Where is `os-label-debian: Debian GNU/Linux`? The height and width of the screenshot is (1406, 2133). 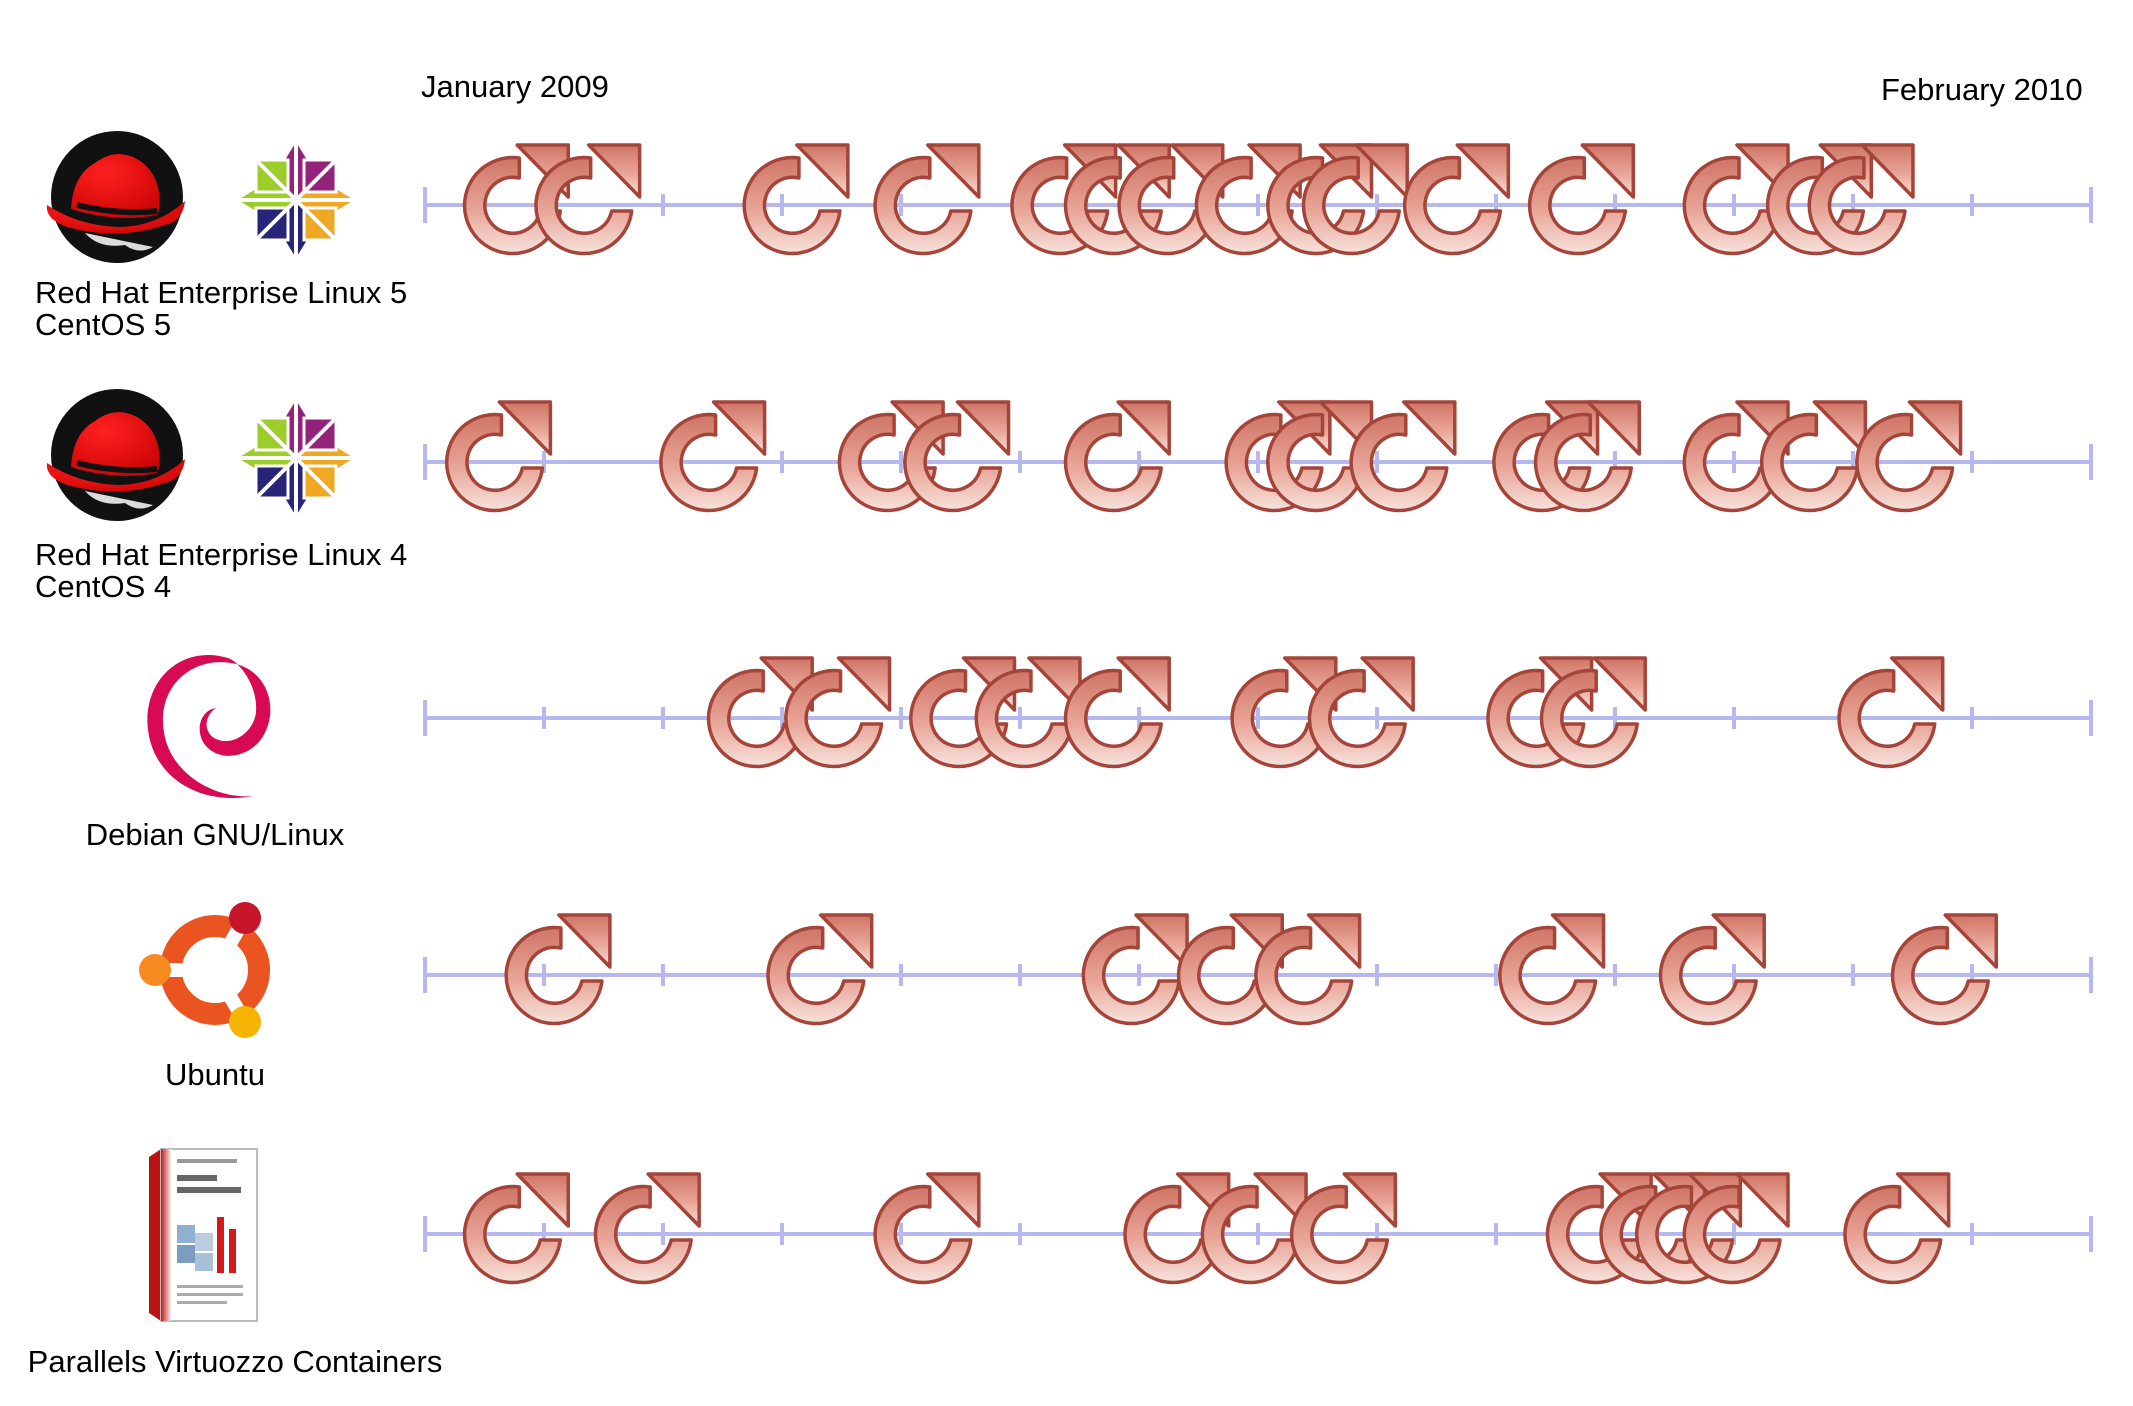 os-label-debian: Debian GNU/Linux is located at coordinates (215, 834).